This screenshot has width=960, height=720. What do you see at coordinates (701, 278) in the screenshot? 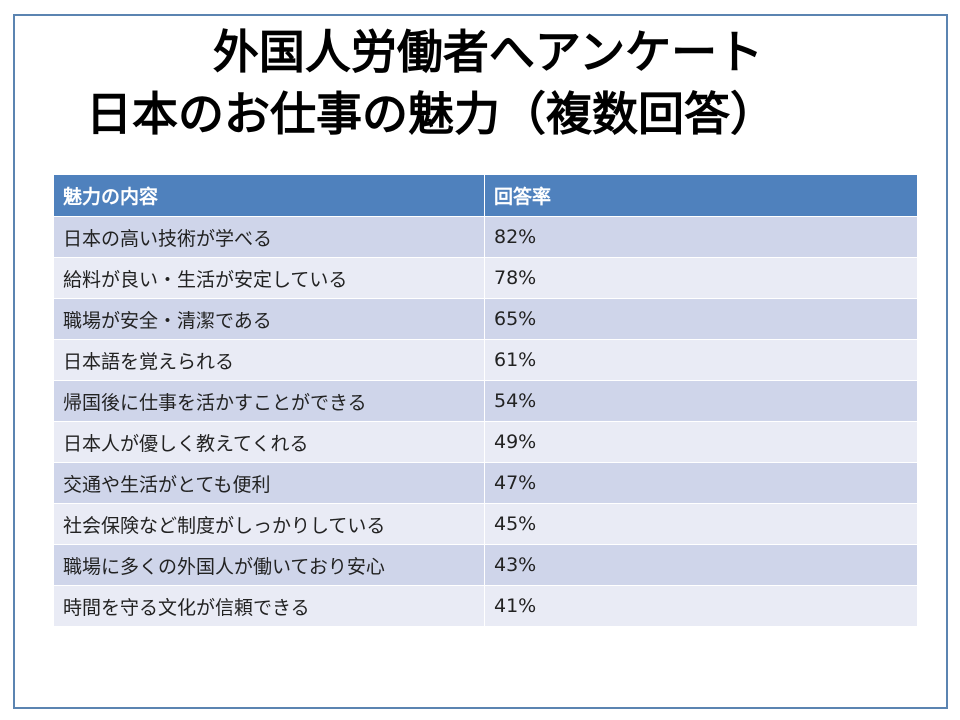
I see `row-rate: 78%` at bounding box center [701, 278].